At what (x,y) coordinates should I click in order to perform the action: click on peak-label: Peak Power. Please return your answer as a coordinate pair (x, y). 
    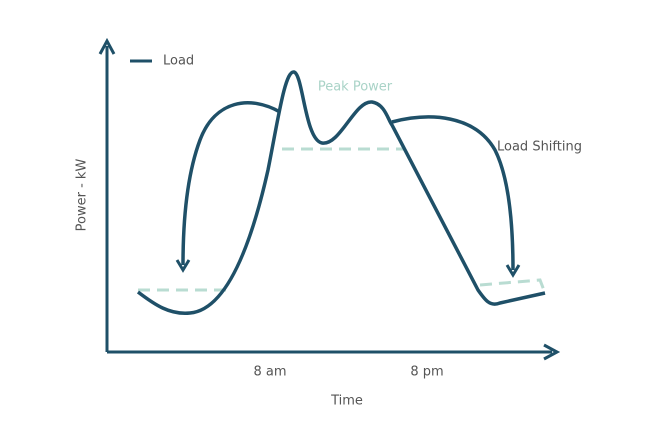
    Looking at the image, I should click on (355, 87).